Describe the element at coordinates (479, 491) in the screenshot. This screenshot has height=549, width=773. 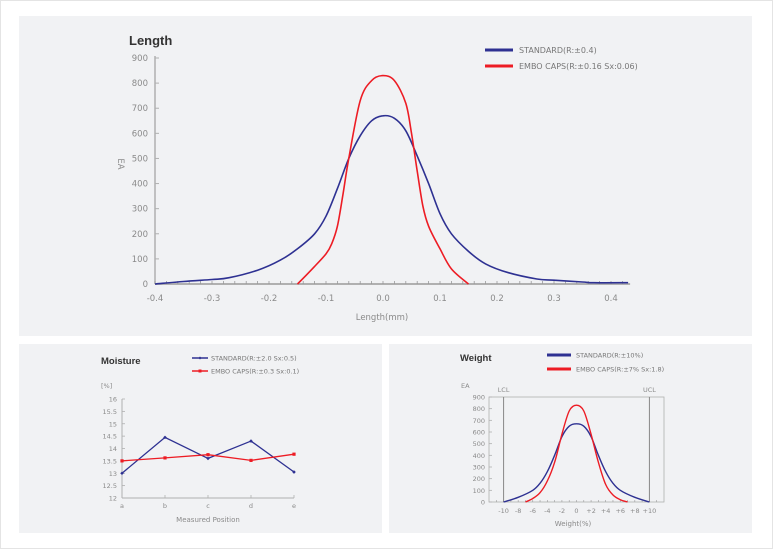
I see `weight-y-tick-label: 100` at that location.